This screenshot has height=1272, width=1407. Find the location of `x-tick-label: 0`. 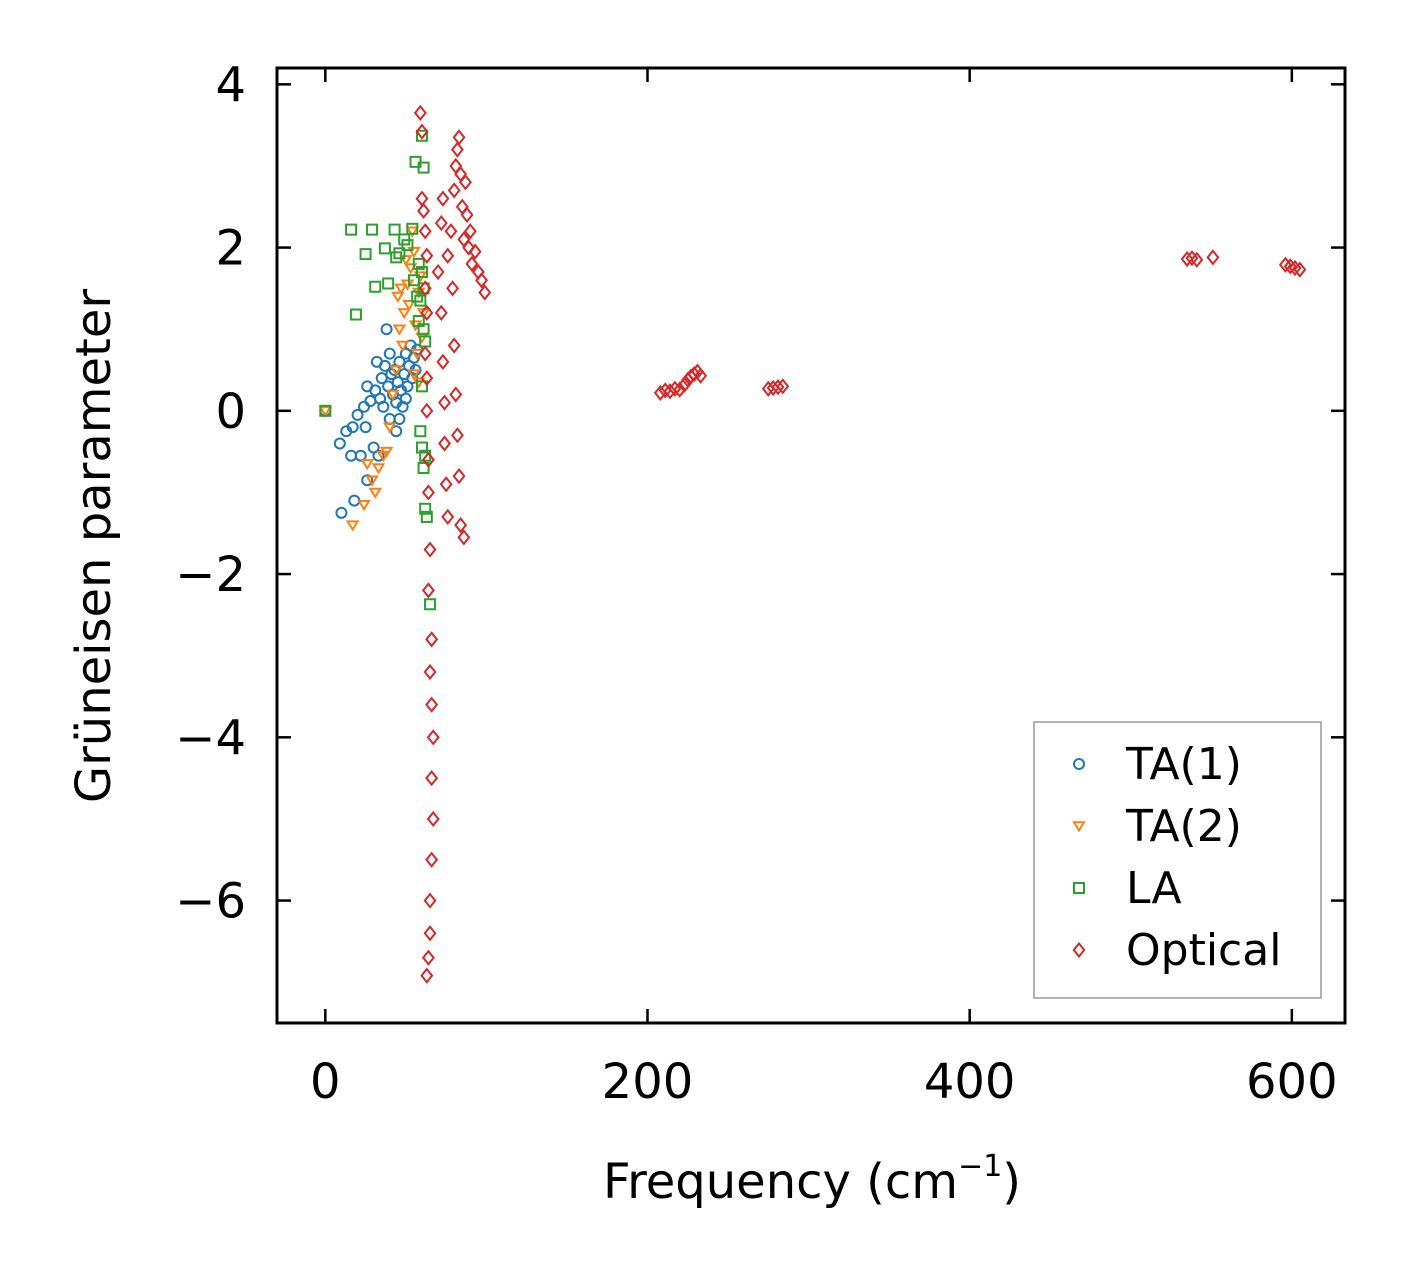

x-tick-label: 0 is located at coordinates (325, 1082).